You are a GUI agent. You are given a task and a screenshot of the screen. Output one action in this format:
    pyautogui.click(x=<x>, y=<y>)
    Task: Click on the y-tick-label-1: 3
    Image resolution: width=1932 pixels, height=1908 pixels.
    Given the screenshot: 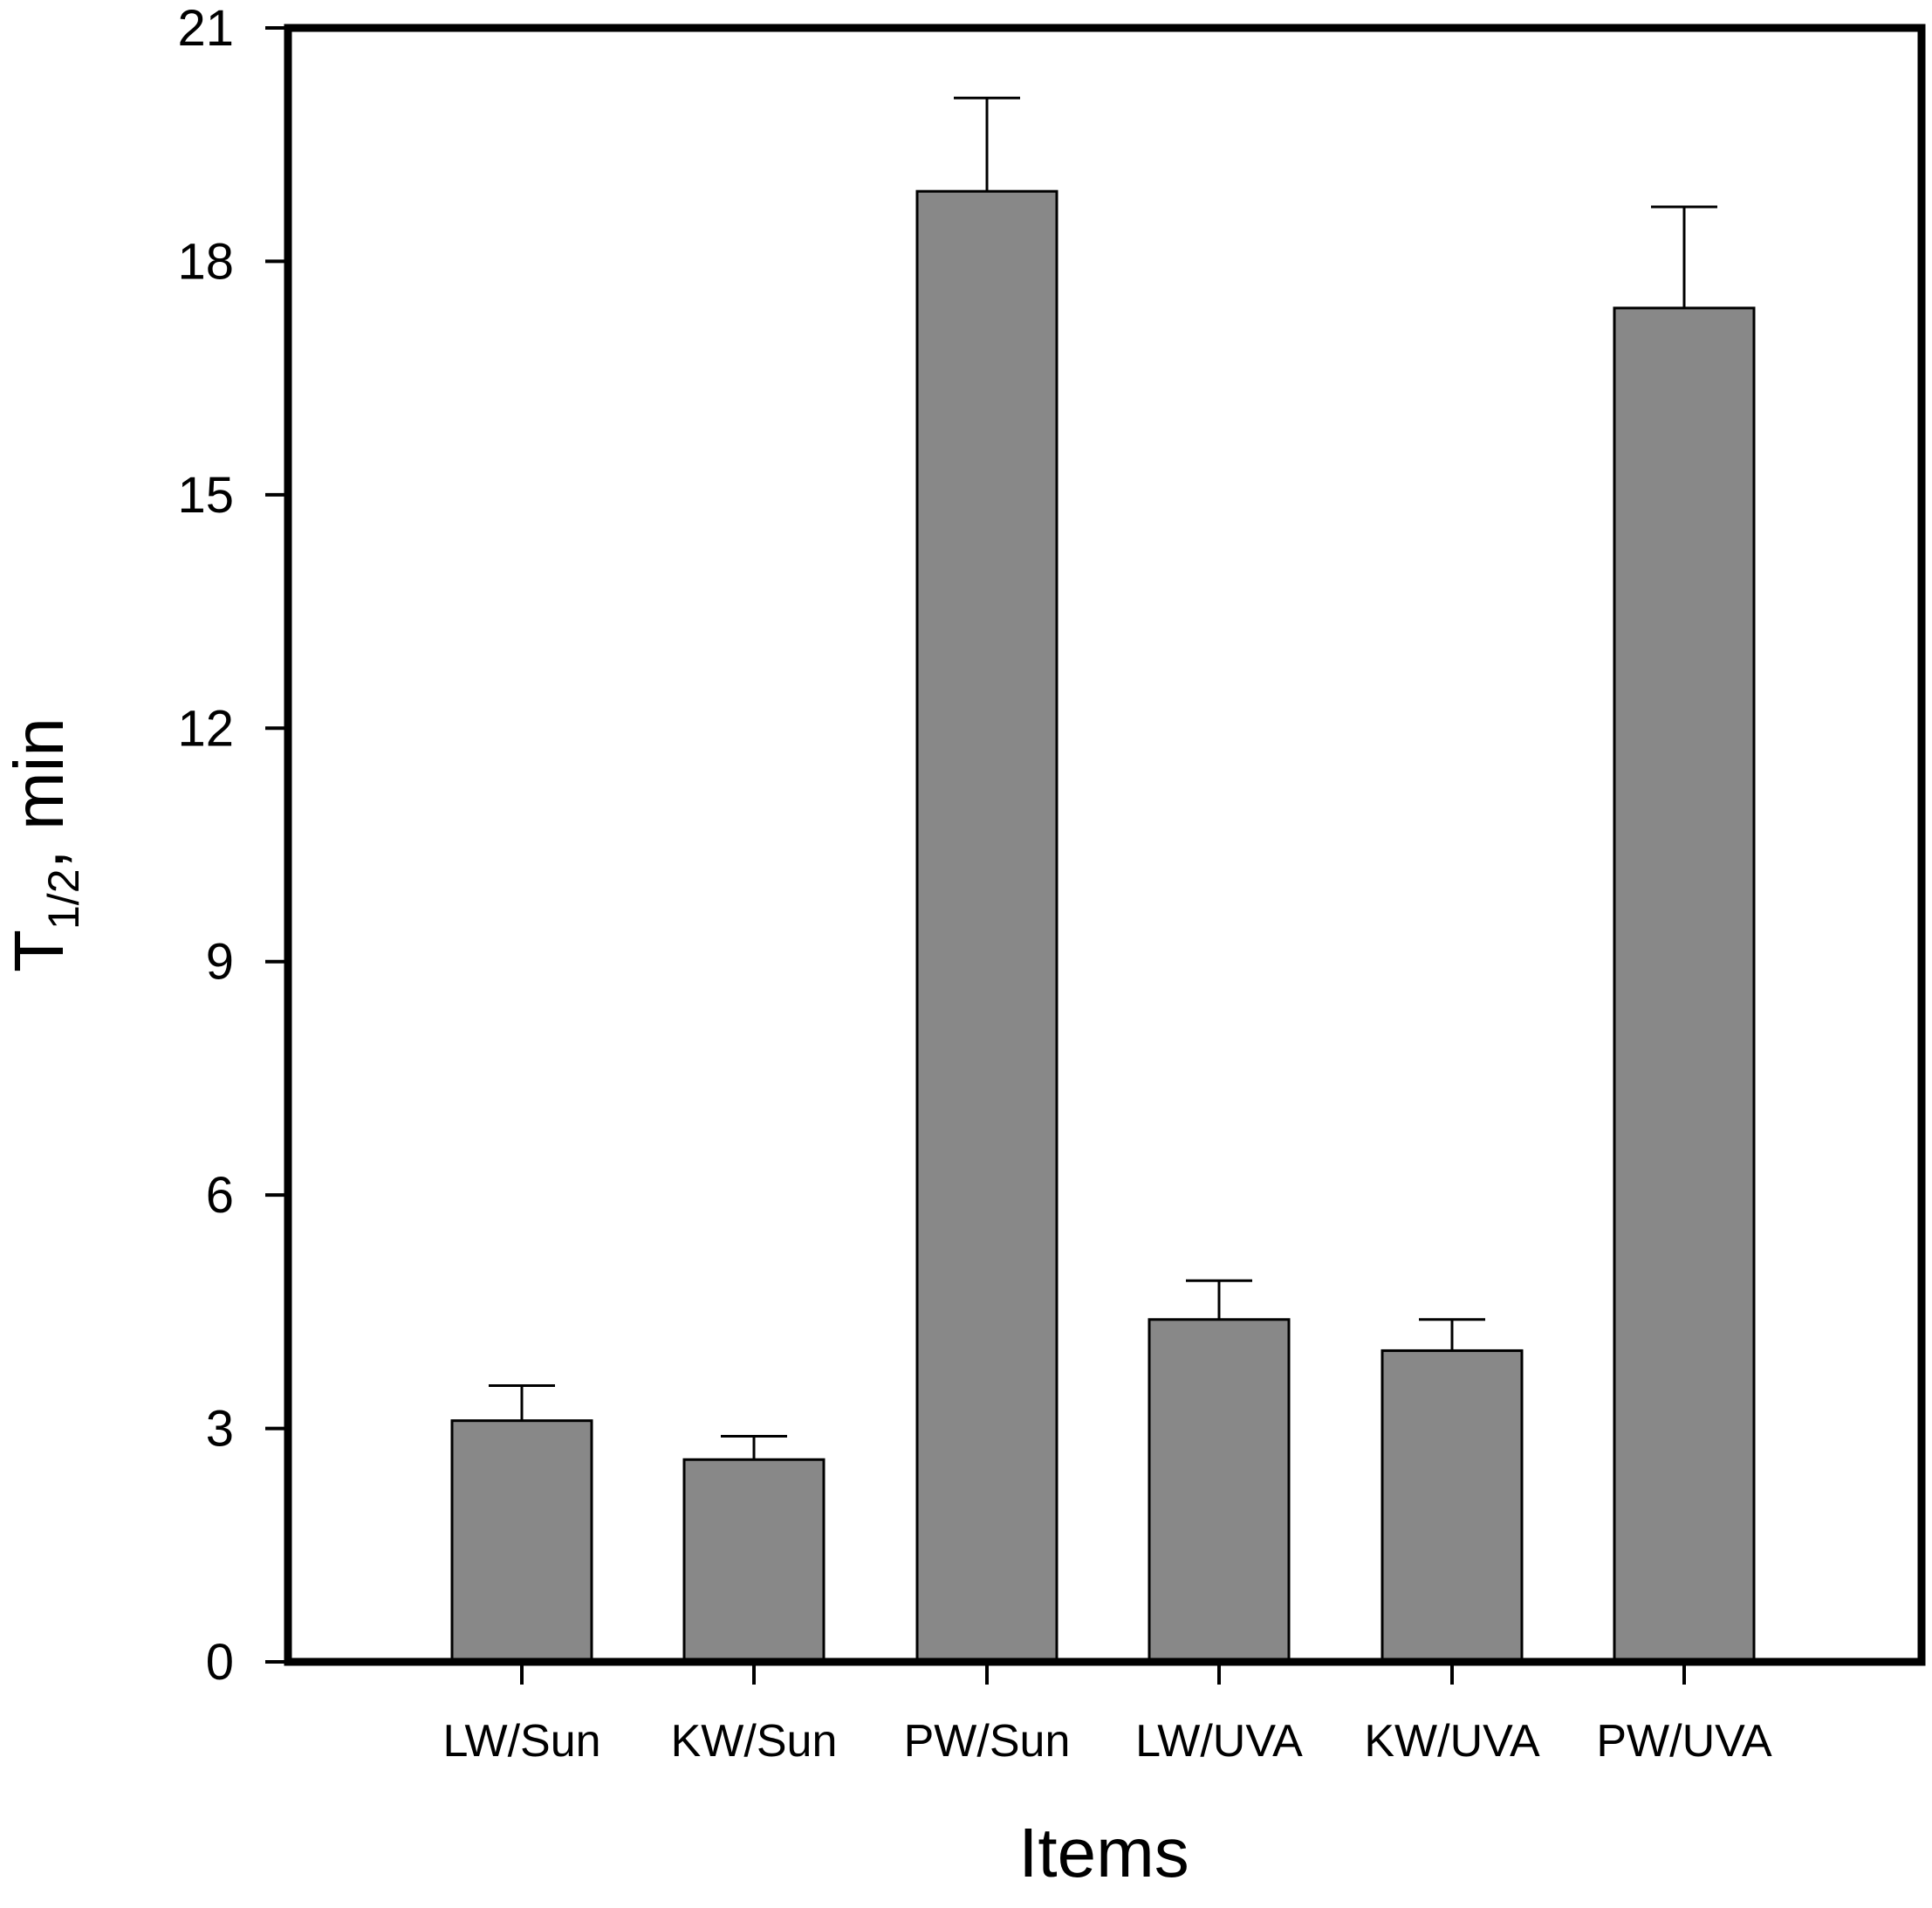 What is the action you would take?
    pyautogui.click(x=220, y=1429)
    